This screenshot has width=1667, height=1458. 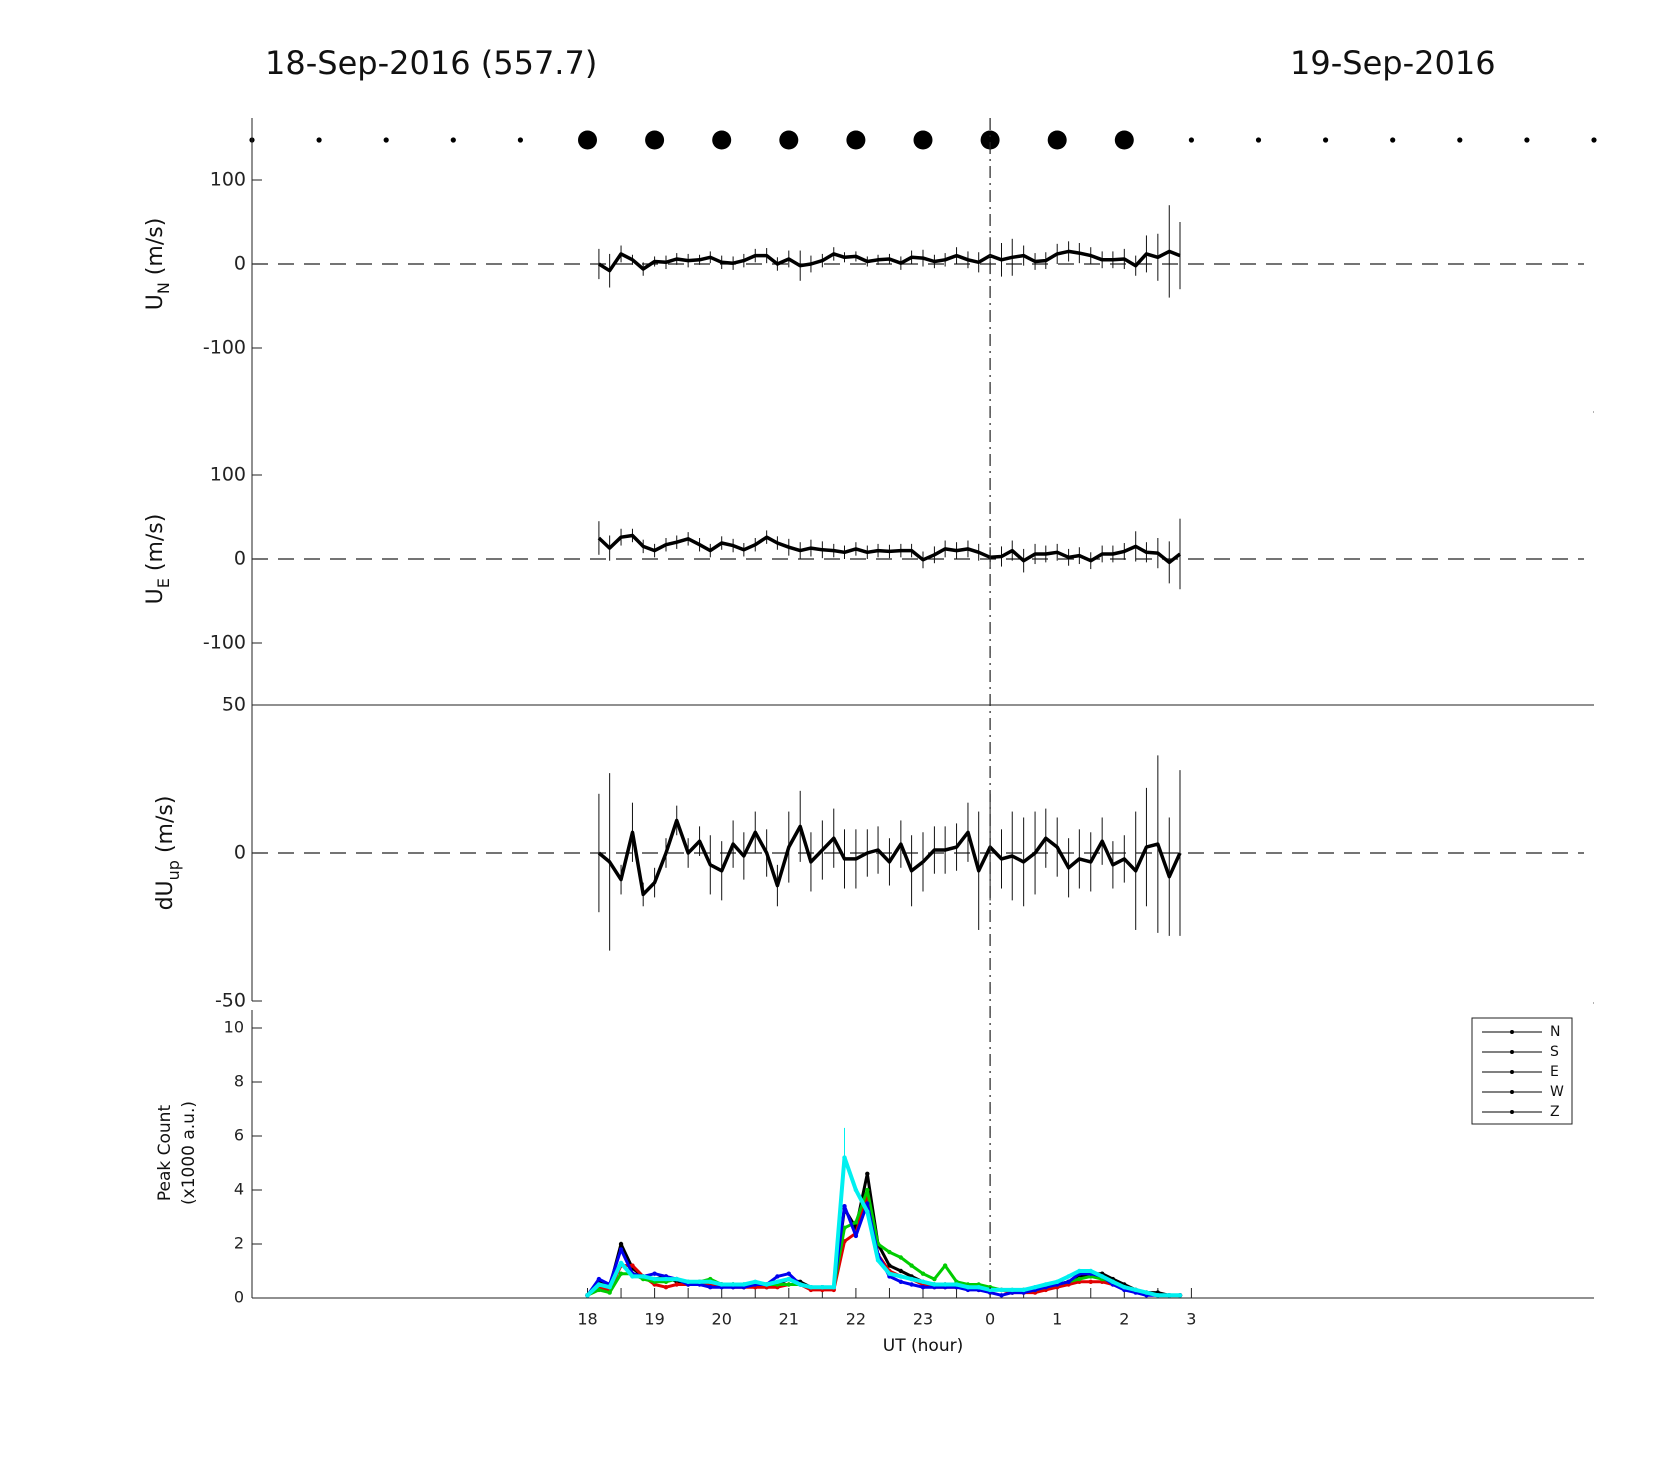 What do you see at coordinates (889, 857) in the screenshot?
I see `dup-series-line` at bounding box center [889, 857].